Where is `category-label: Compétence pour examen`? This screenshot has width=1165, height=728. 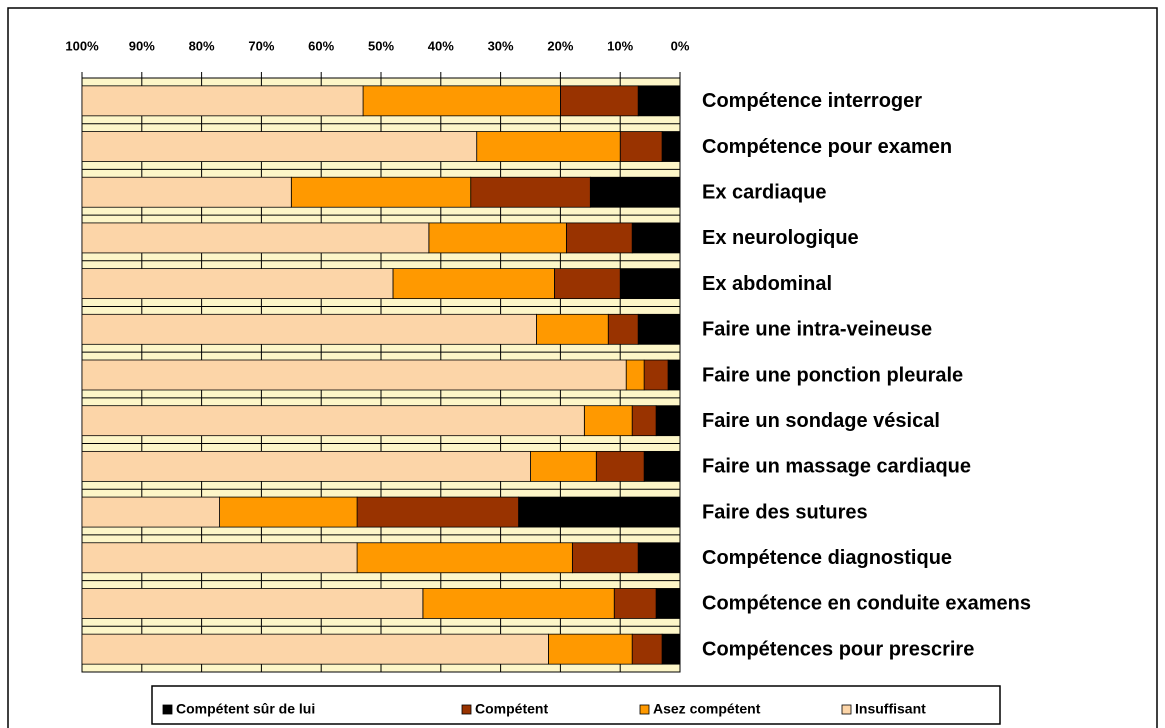 category-label: Compétence pour examen is located at coordinates (827, 147).